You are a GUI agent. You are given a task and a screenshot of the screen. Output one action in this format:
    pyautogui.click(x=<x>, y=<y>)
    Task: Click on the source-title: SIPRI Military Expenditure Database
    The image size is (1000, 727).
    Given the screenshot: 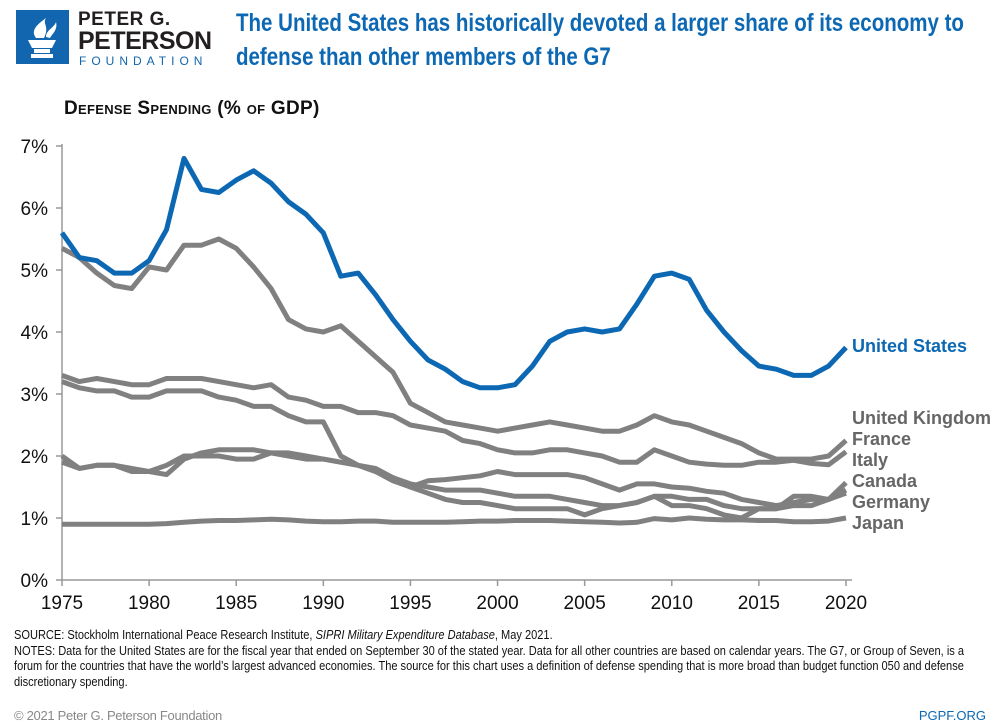 What is the action you would take?
    pyautogui.click(x=405, y=634)
    